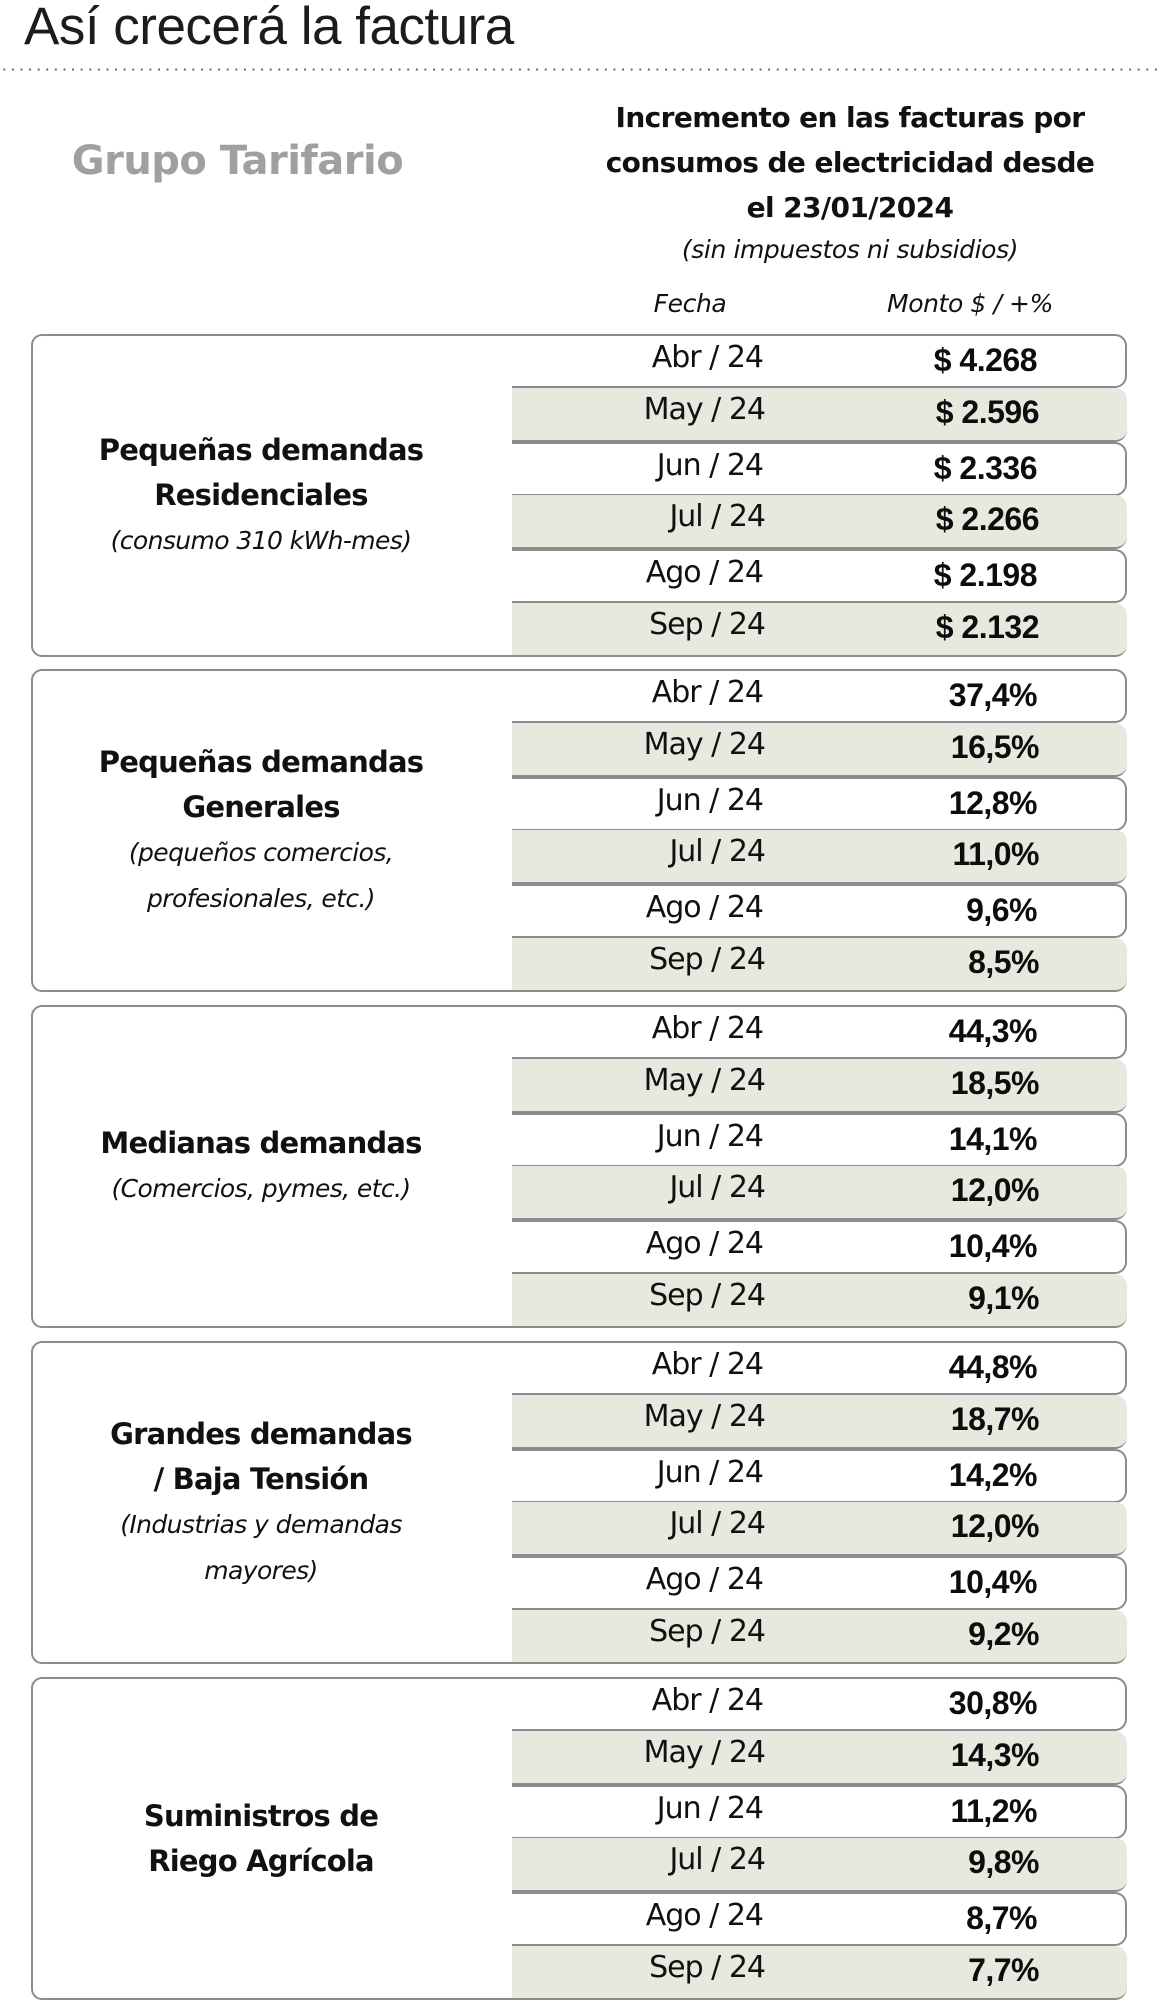 This screenshot has height=2002, width=1163. Describe the element at coordinates (819, 468) in the screenshot. I see `table-row: Jun / 24 $ 2.336` at that location.